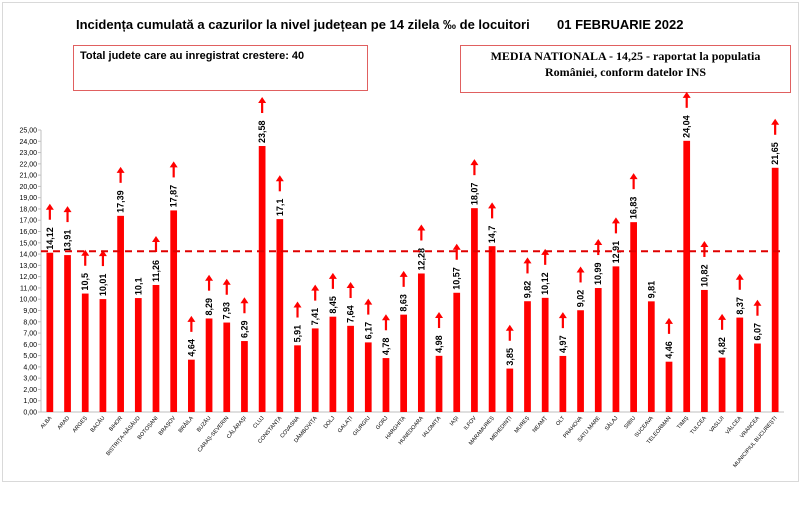  I want to click on y-tick-label: 7,00, so click(30, 334).